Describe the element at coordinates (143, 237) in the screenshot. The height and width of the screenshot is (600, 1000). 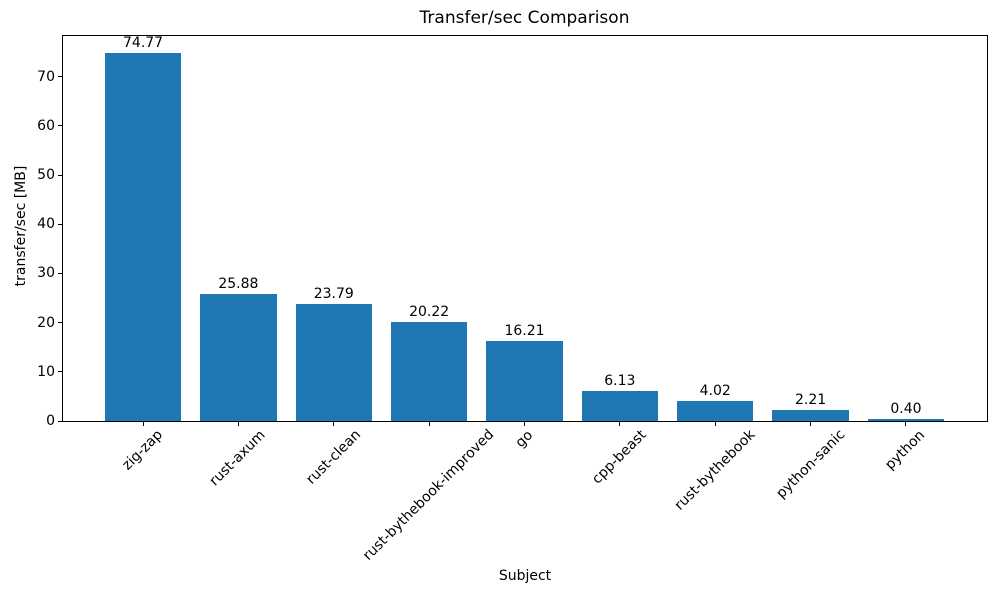
I see `bar-zig-zap` at that location.